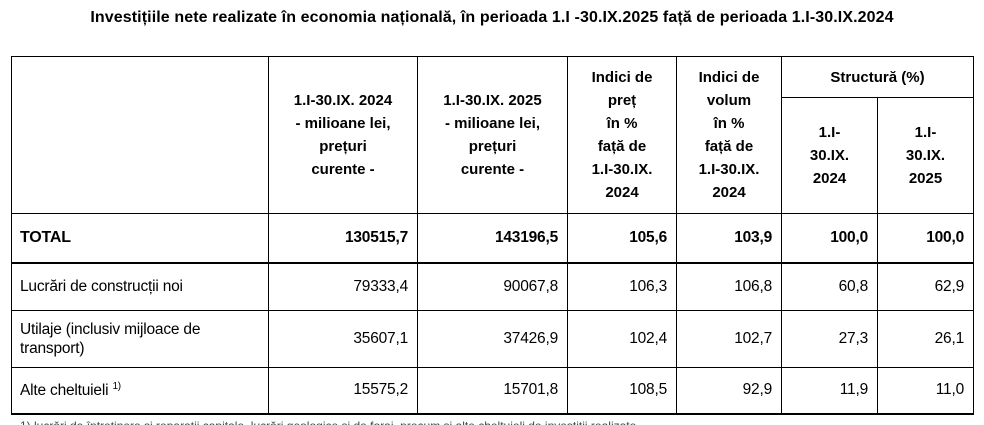 The height and width of the screenshot is (425, 984). What do you see at coordinates (140, 390) in the screenshot?
I see `row-label: Alte cheltuieli 1)` at bounding box center [140, 390].